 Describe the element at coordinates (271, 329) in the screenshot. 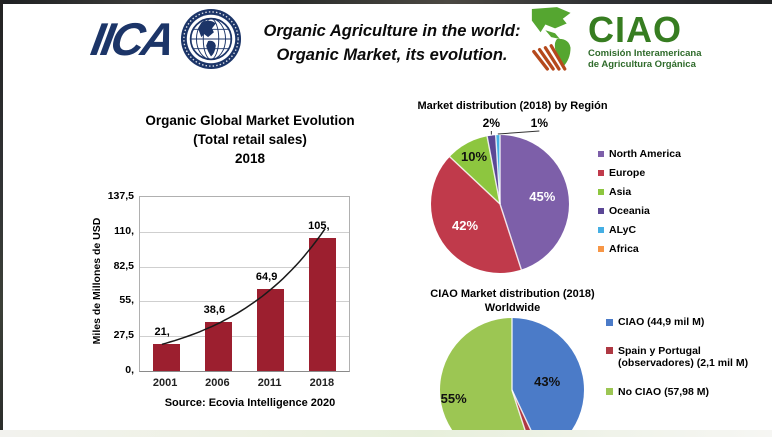

I see `bar-2011` at that location.